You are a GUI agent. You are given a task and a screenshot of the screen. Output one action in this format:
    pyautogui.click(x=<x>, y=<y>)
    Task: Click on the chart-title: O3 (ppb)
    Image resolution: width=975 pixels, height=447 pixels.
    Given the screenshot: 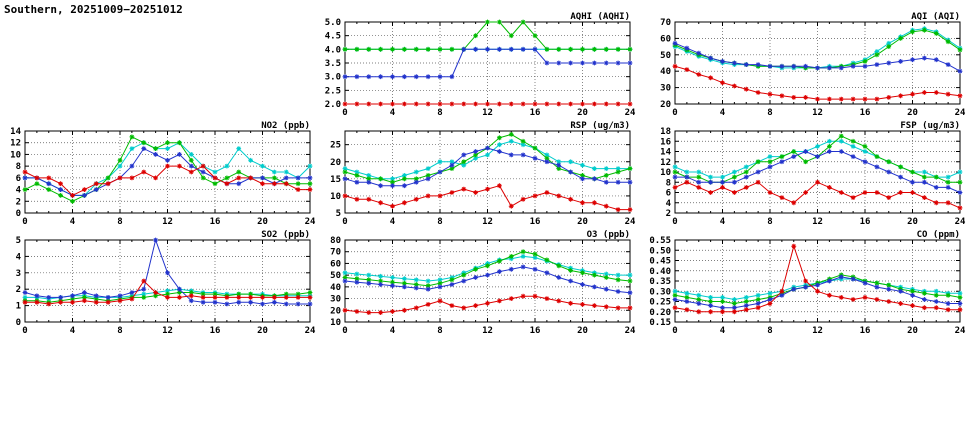 What is the action you would take?
    pyautogui.click(x=608, y=235)
    